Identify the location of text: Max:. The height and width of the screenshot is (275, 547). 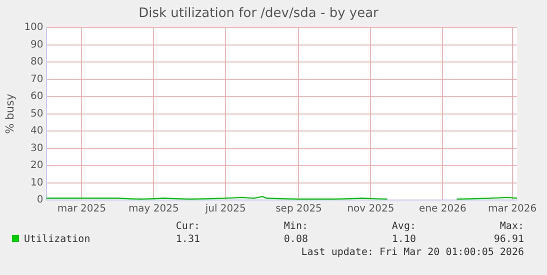
(512, 226).